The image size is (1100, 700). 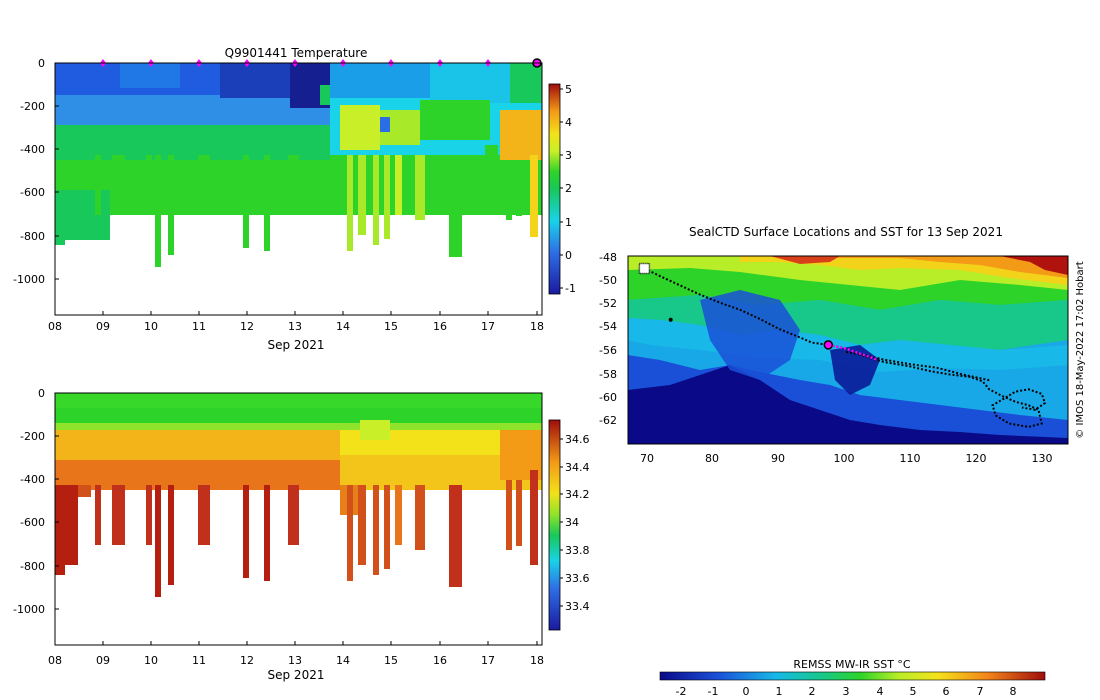 I want to click on x-tick-label: 11, so click(x=199, y=660).